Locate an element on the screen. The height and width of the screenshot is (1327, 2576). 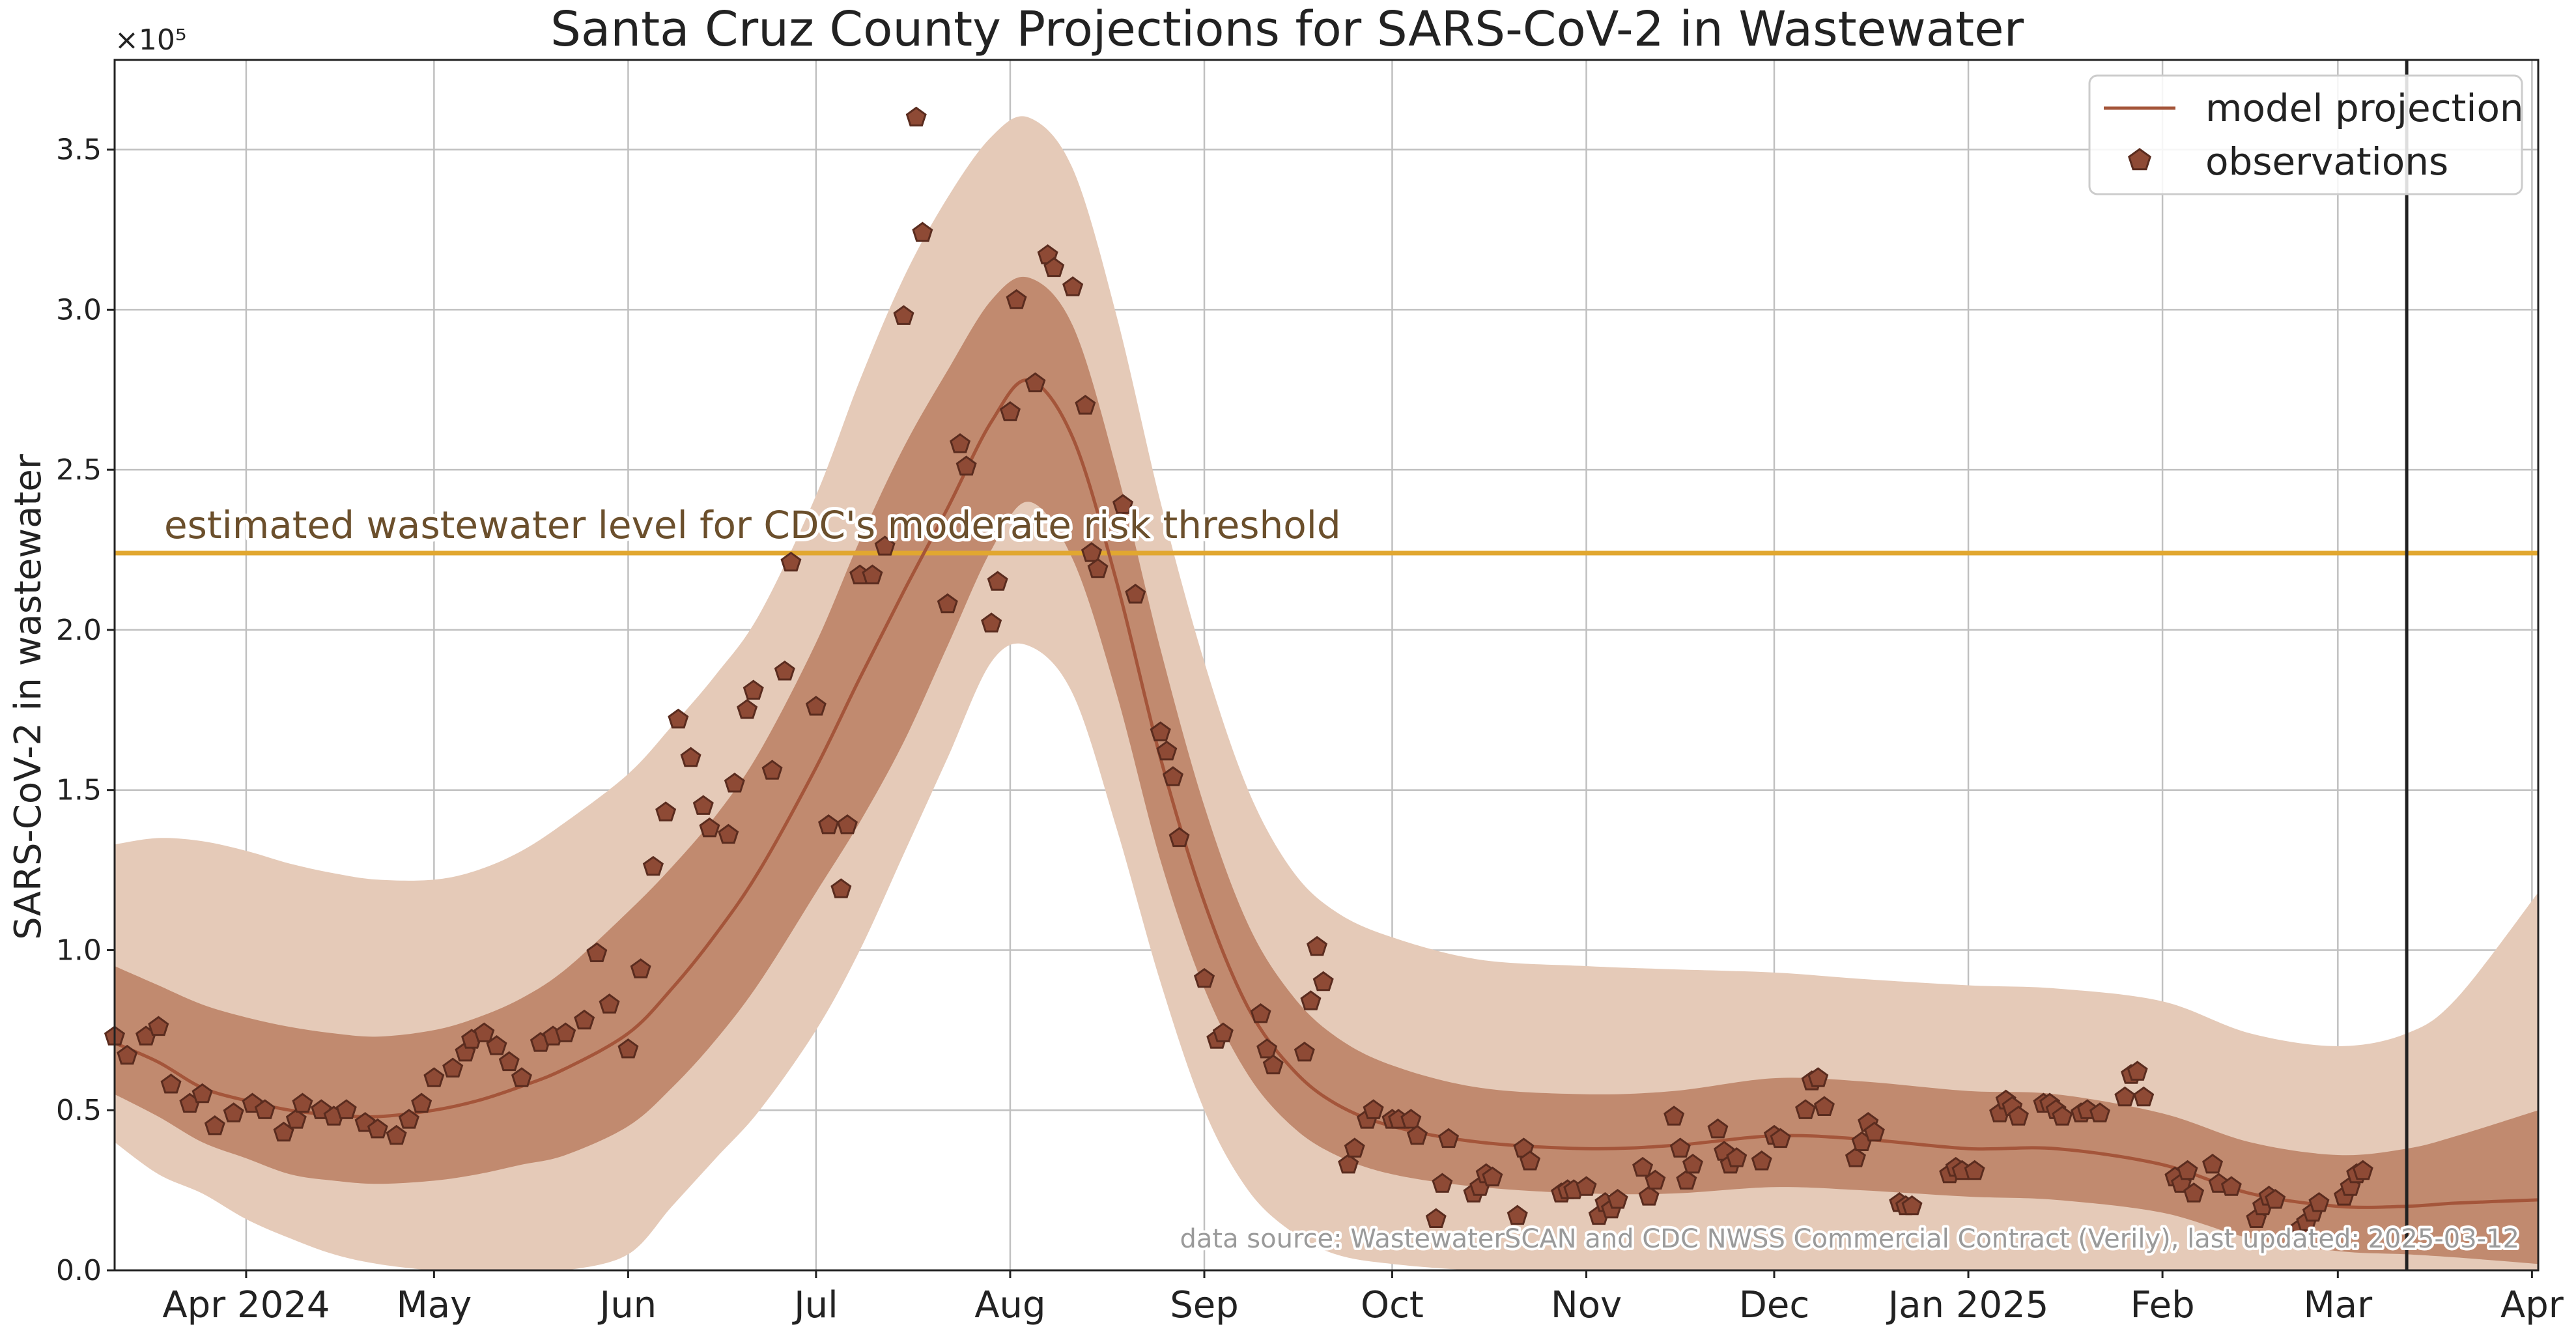
x-tick-label: Jul is located at coordinates (815, 1305).